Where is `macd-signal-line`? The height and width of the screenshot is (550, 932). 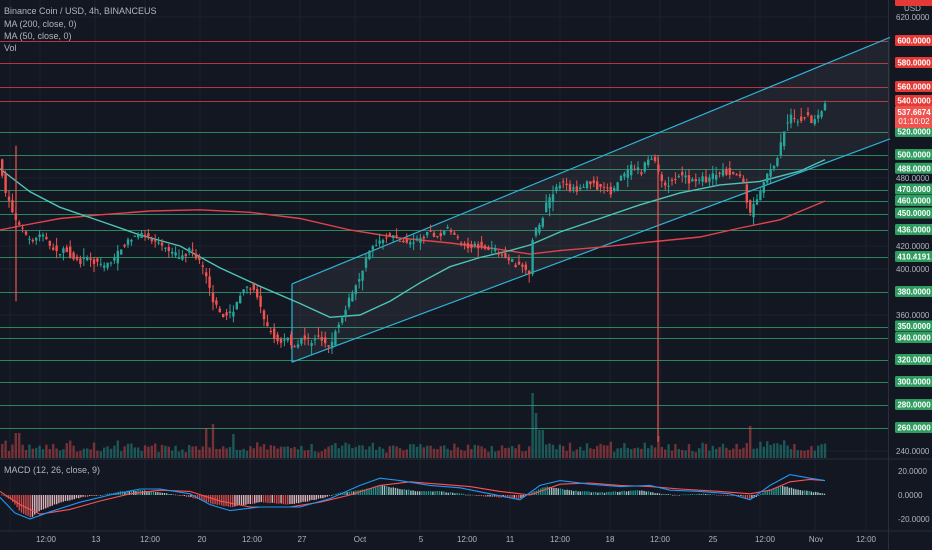 macd-signal-line is located at coordinates (413, 496).